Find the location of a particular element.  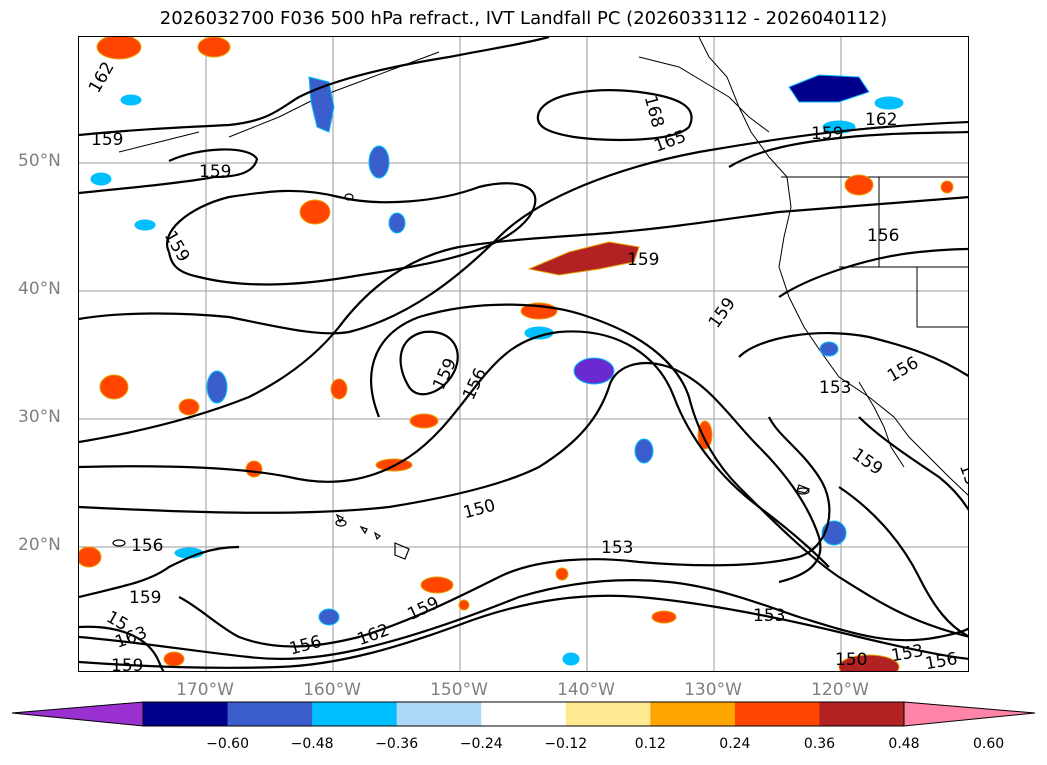

colorbar-frame is located at coordinates (523, 714).